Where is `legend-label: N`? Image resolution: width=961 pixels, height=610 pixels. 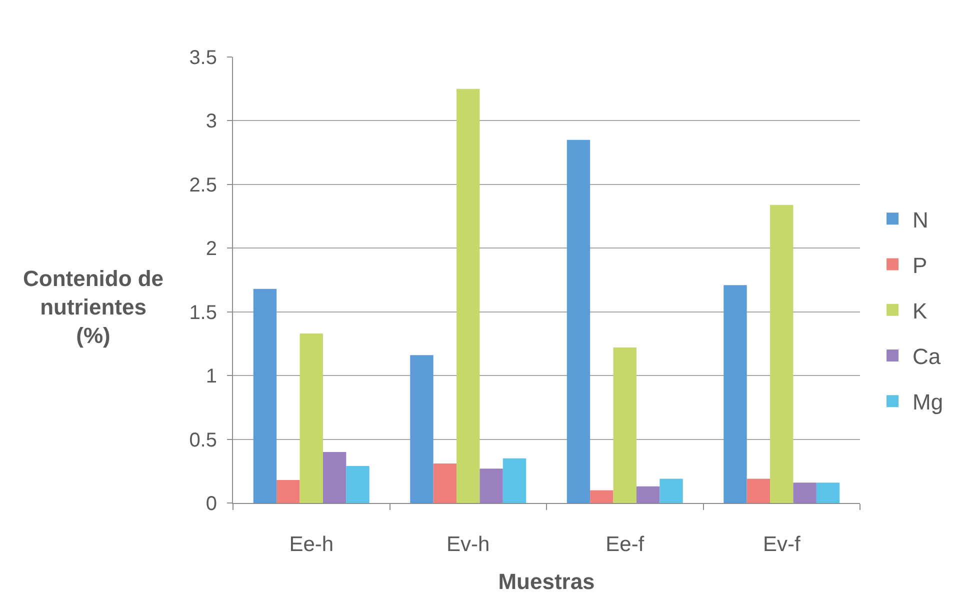
legend-label: N is located at coordinates (920, 219).